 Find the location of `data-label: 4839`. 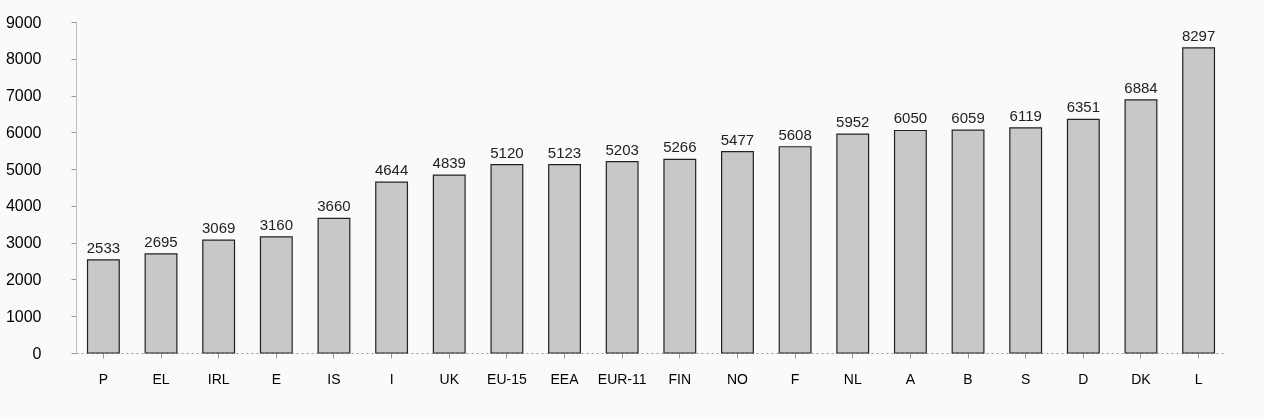

data-label: 4839 is located at coordinates (449, 163).